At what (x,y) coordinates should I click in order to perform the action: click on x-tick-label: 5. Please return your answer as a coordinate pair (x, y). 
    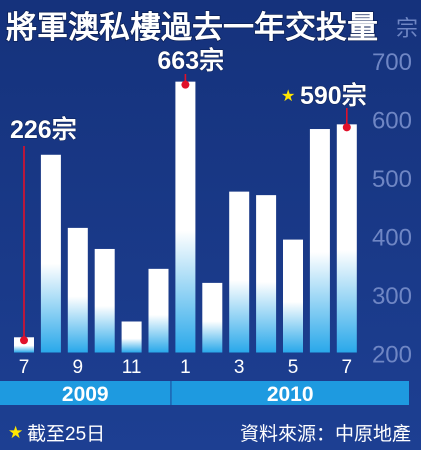
    Looking at the image, I should click on (293, 367).